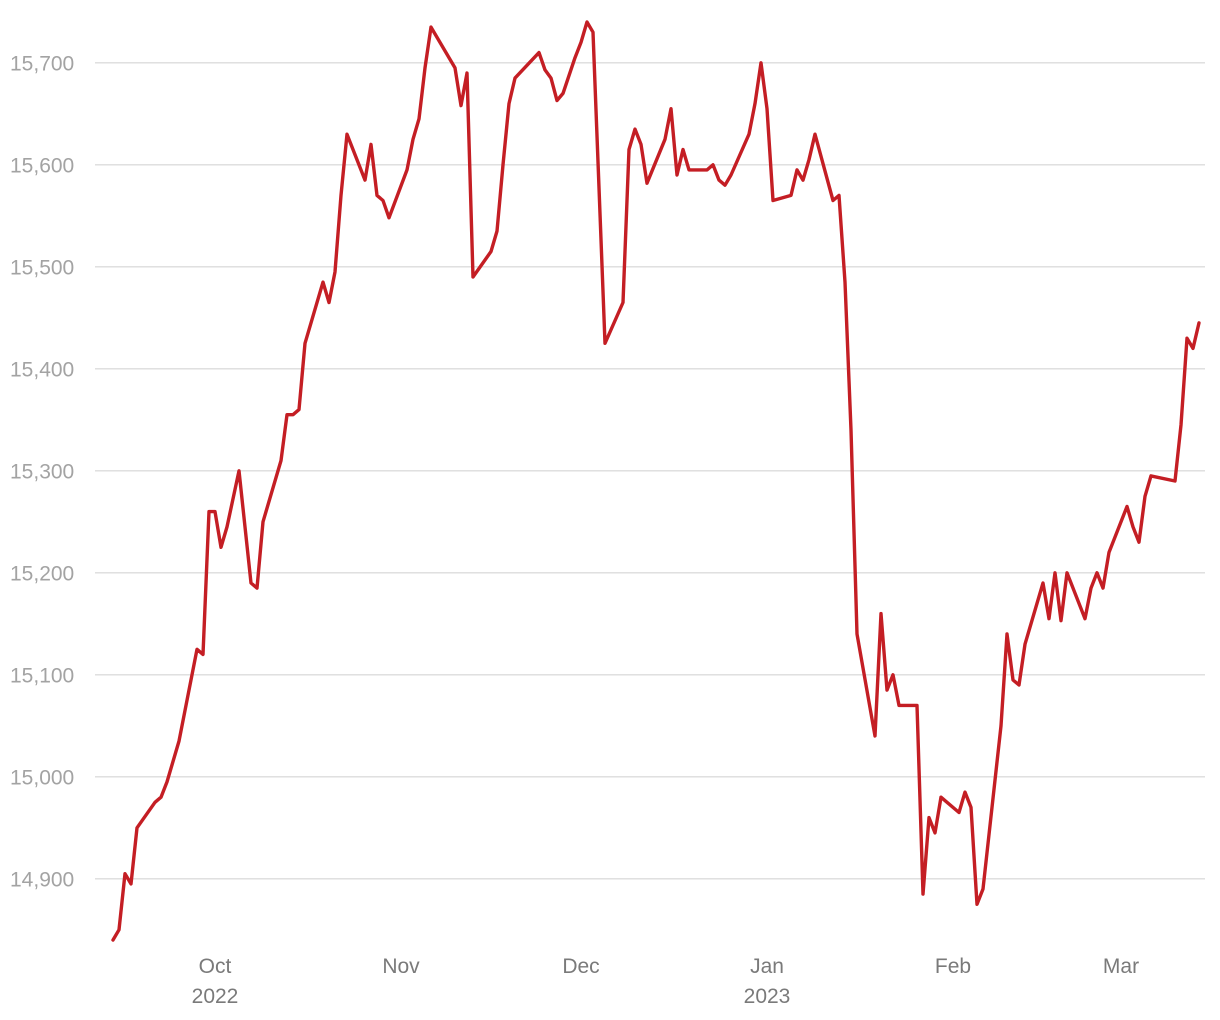 This screenshot has height=1020, width=1220. Describe the element at coordinates (401, 966) in the screenshot. I see `x-tick-label: Nov` at that location.